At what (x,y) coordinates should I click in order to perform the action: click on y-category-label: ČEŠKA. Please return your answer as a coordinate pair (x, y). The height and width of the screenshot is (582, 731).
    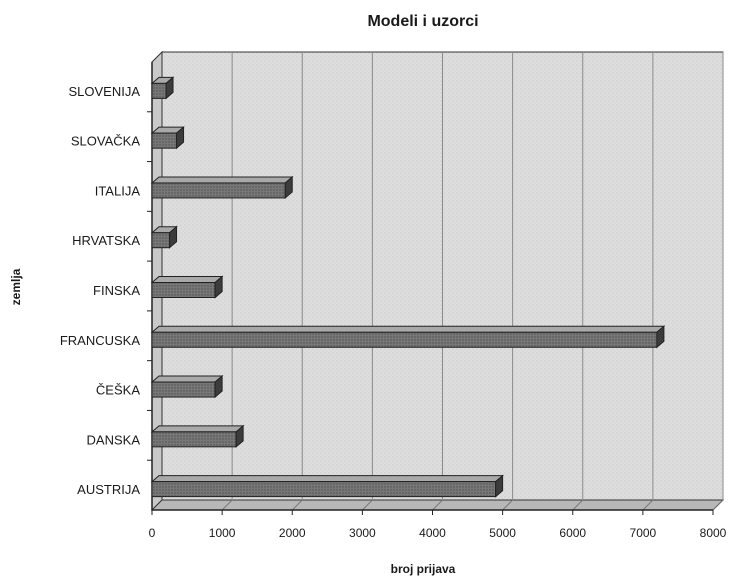
    Looking at the image, I should click on (118, 390).